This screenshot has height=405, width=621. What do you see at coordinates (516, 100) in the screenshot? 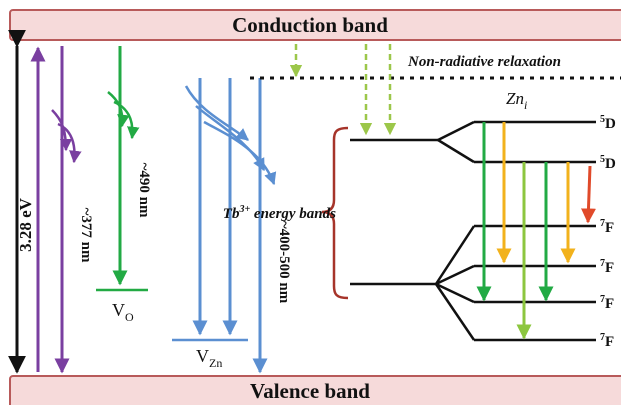
I see `zni-label: Zni` at bounding box center [516, 100].